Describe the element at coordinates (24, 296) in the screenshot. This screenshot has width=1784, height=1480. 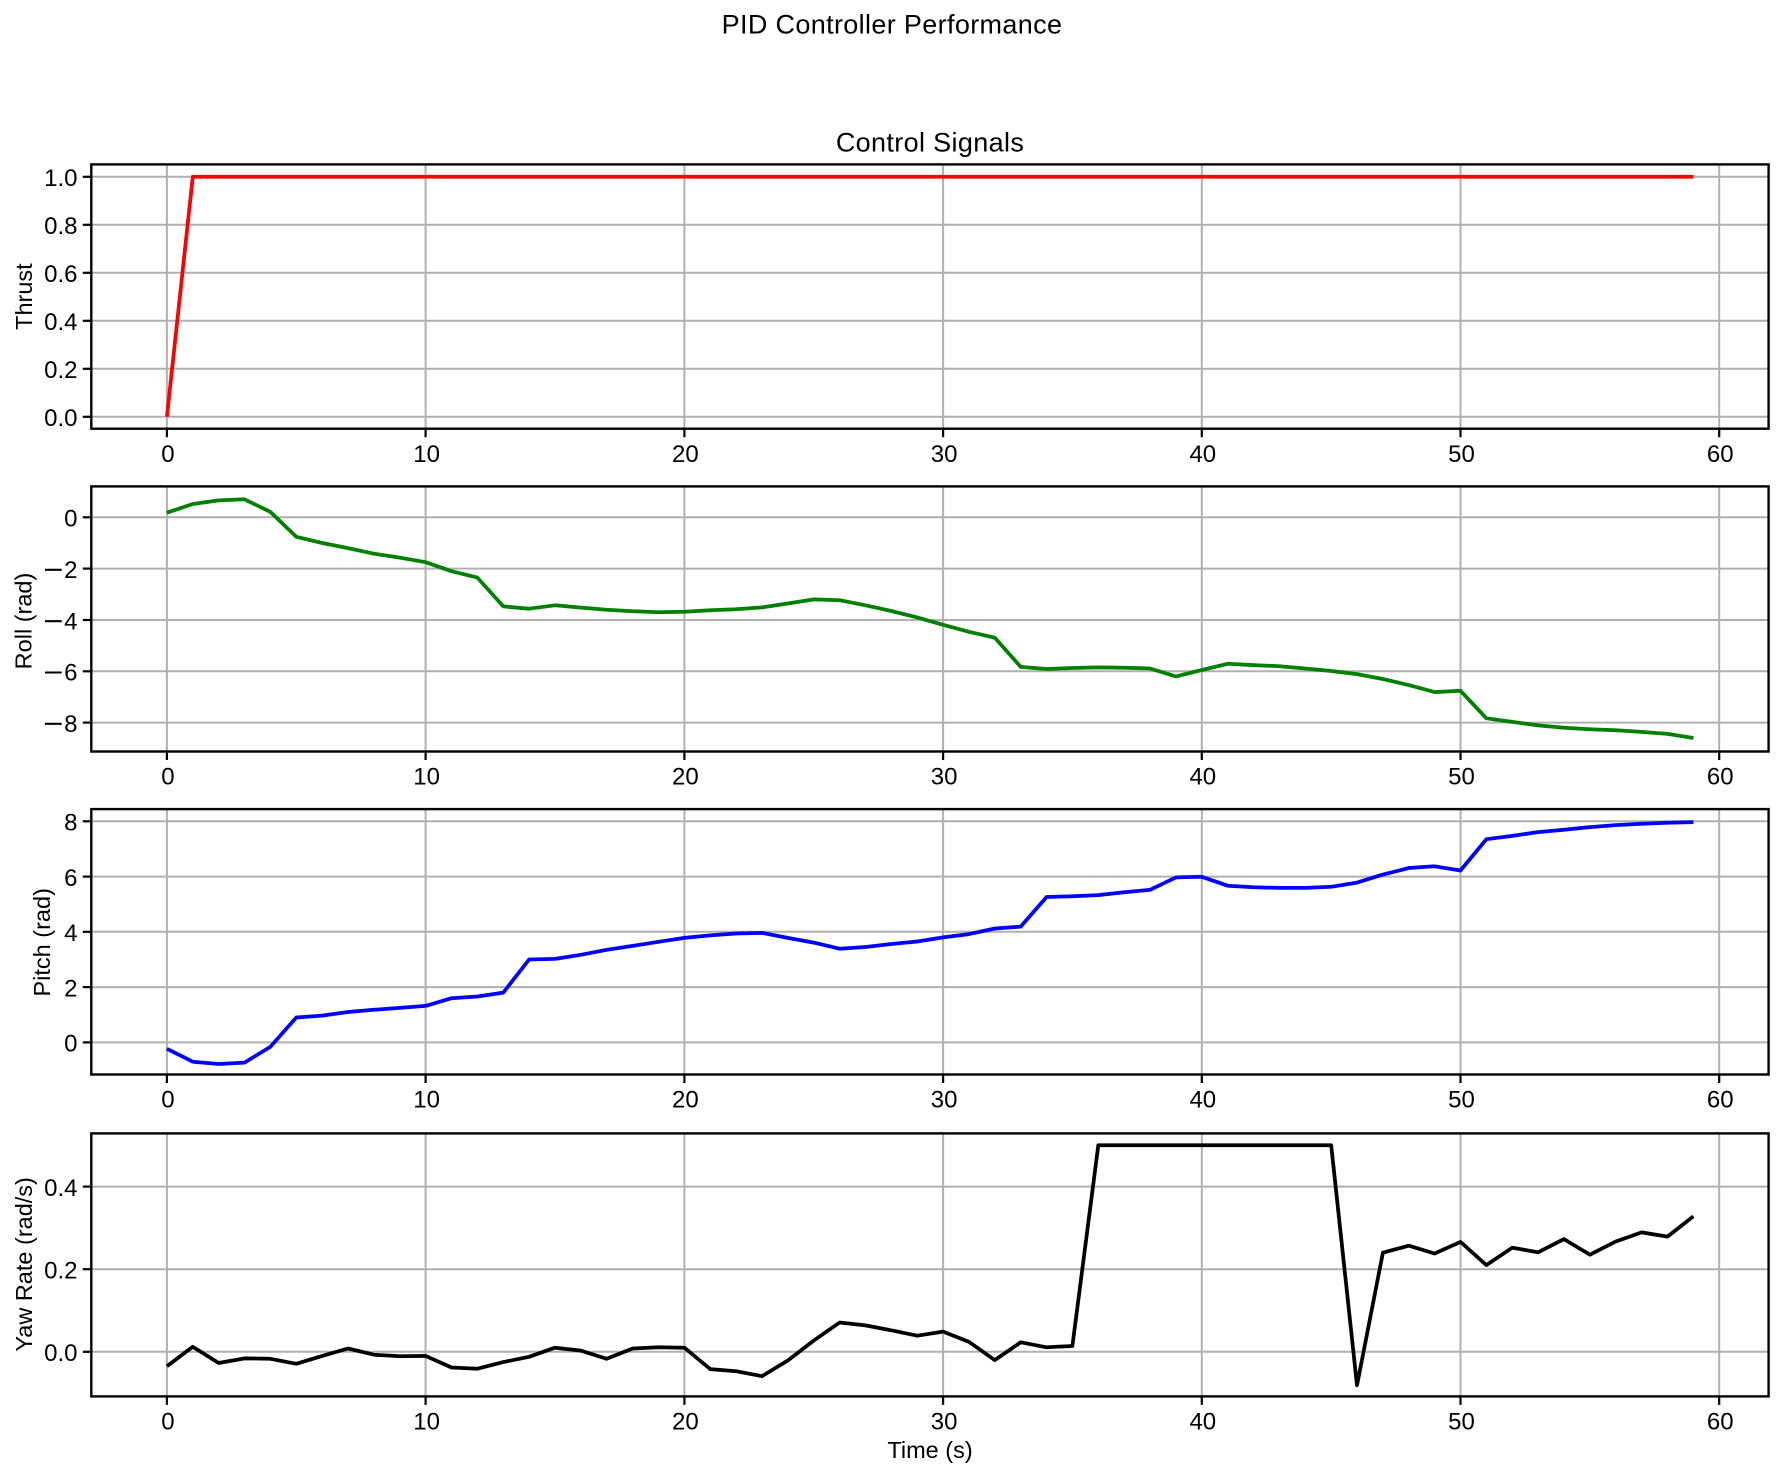
I see `svg-text: Thrust` at that location.